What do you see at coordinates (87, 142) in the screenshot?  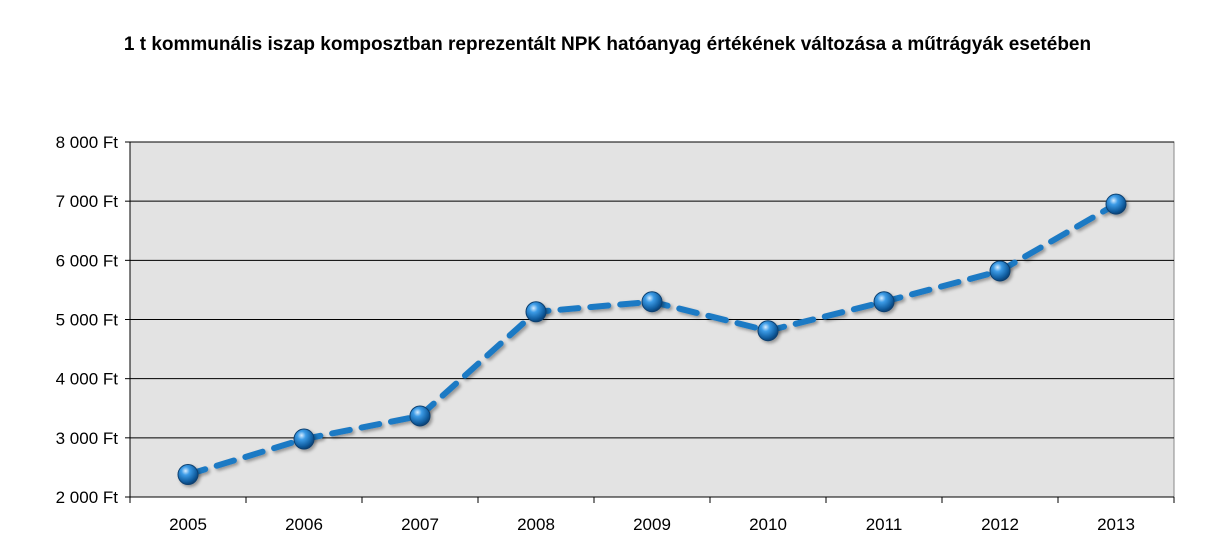 I see `y-tick-label: 8 000 Ft` at bounding box center [87, 142].